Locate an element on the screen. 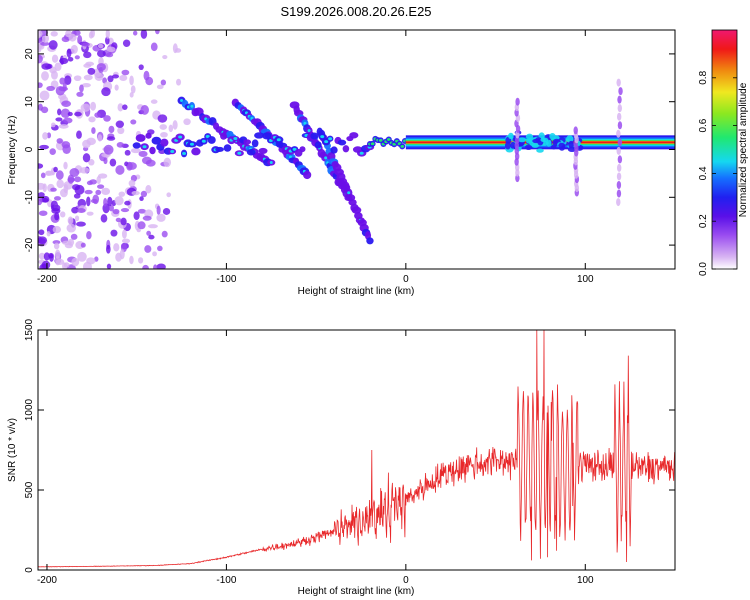 The height and width of the screenshot is (600, 750). branch-core is located at coordinates (192, 106).